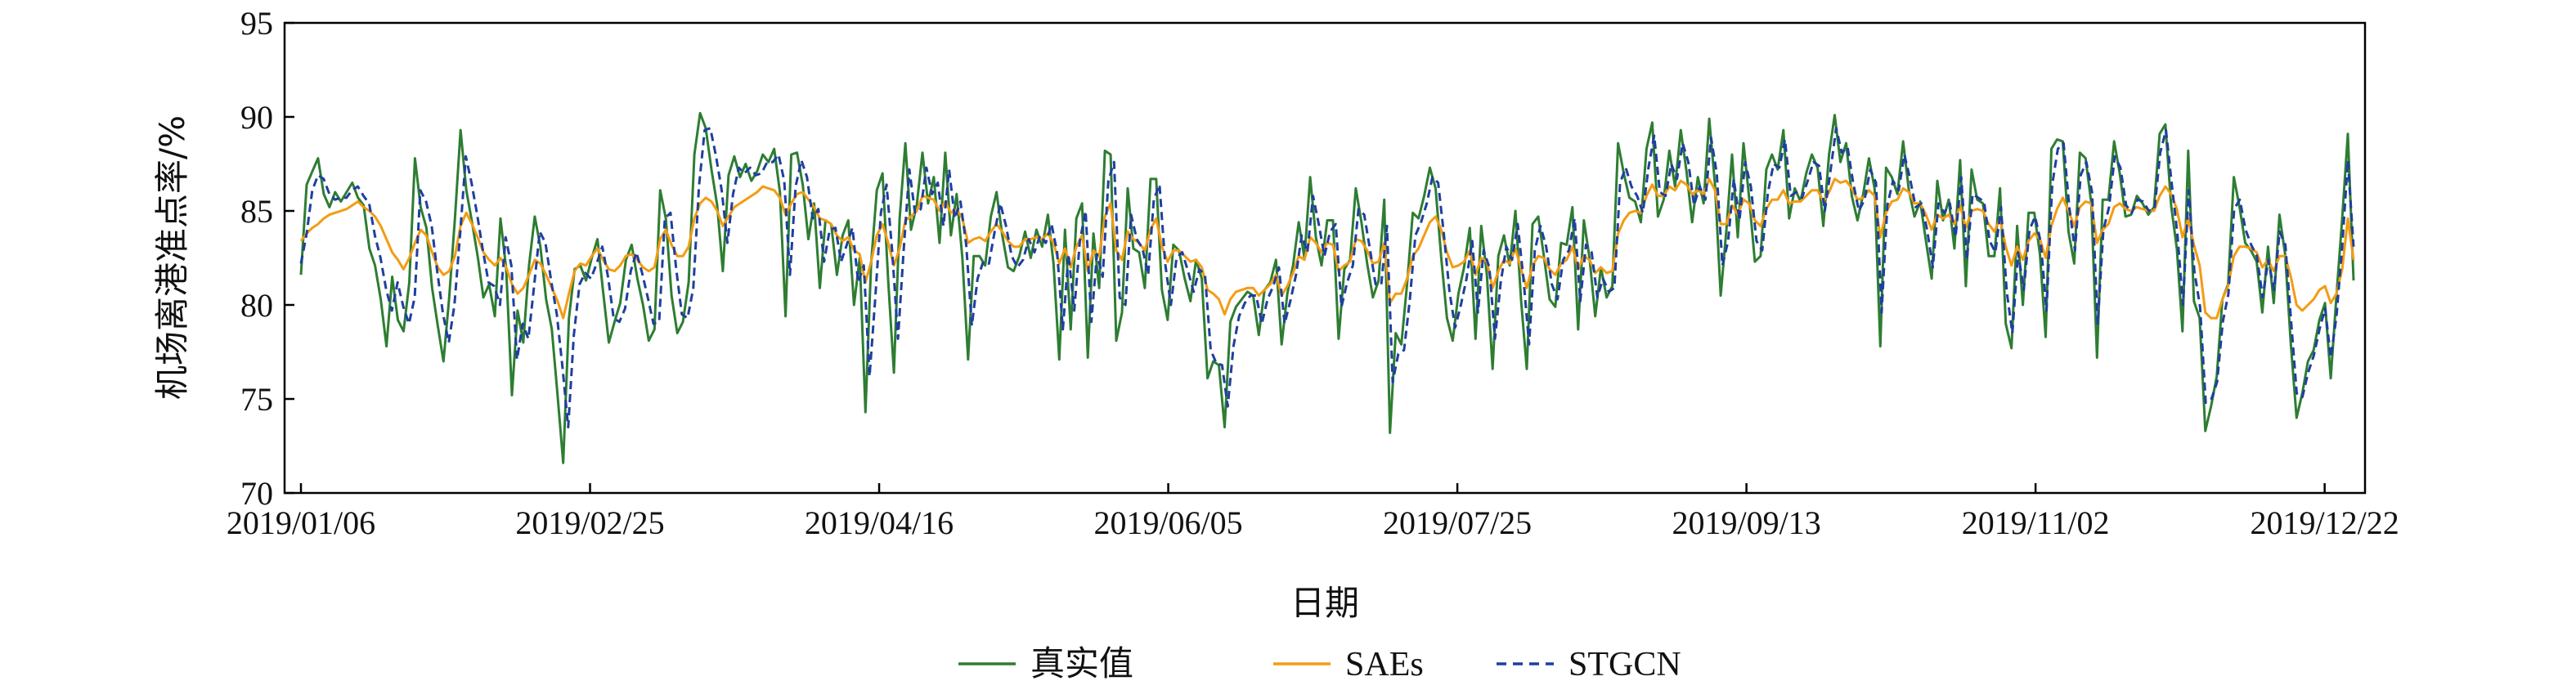  Describe the element at coordinates (256, 399) in the screenshot. I see `y-tick-label: 75` at that location.